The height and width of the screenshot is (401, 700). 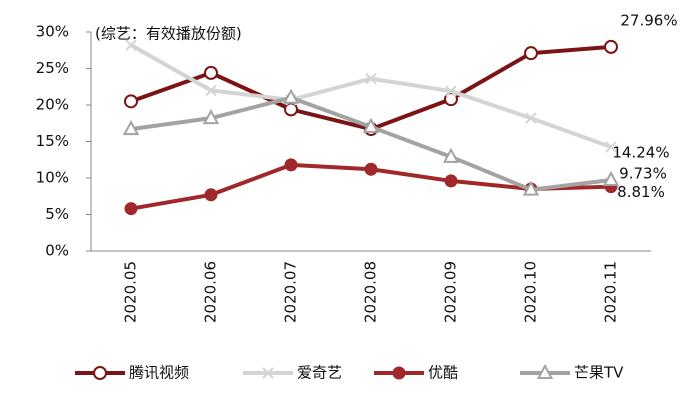 What do you see at coordinates (57, 214) in the screenshot?
I see `y-tick-label: 5%` at bounding box center [57, 214].